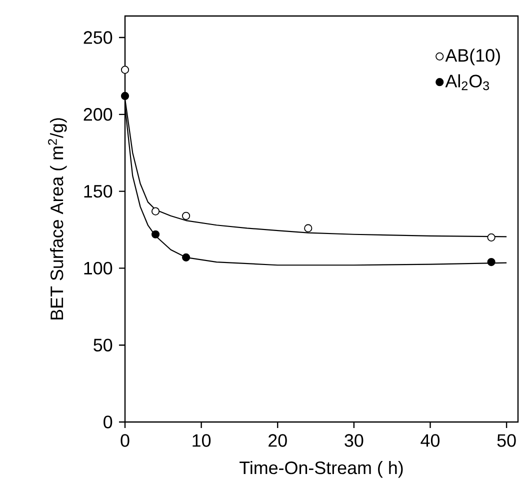 The image size is (520, 494). Describe the element at coordinates (103, 345) in the screenshot. I see `y-tick-label: 50` at that location.